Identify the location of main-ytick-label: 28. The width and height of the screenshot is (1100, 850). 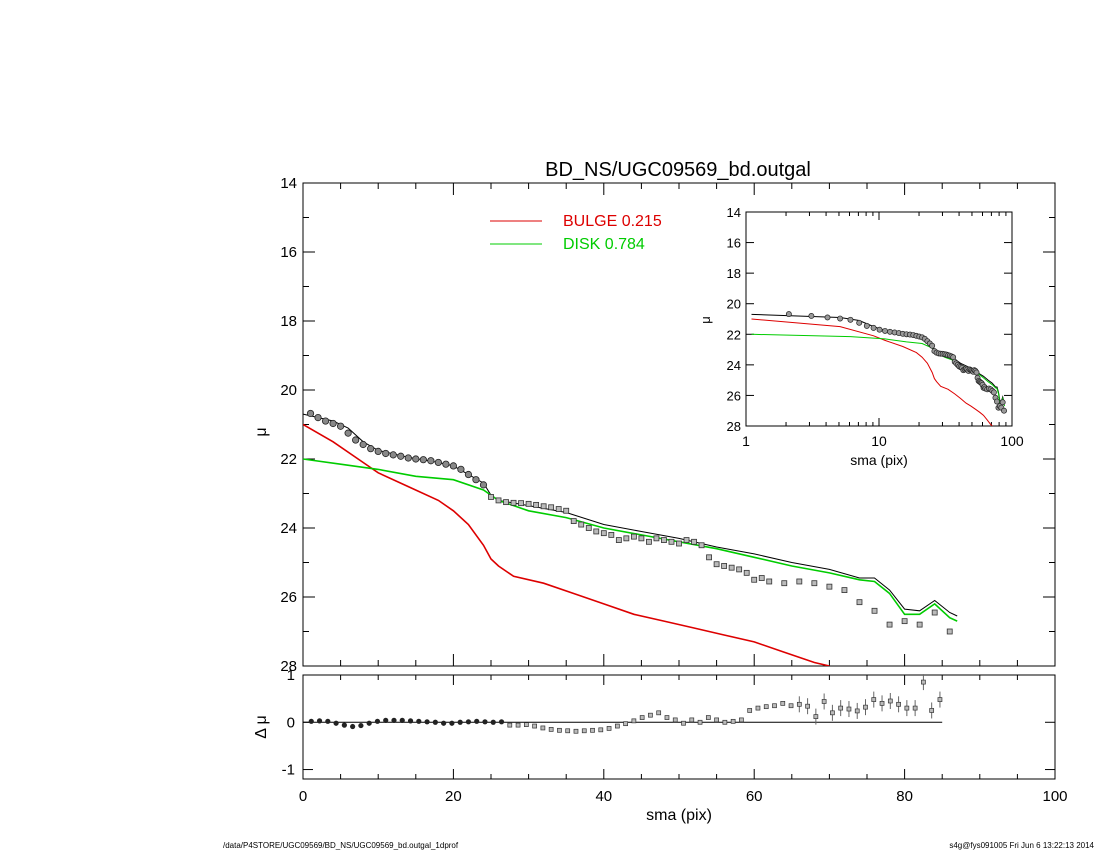
(288, 666).